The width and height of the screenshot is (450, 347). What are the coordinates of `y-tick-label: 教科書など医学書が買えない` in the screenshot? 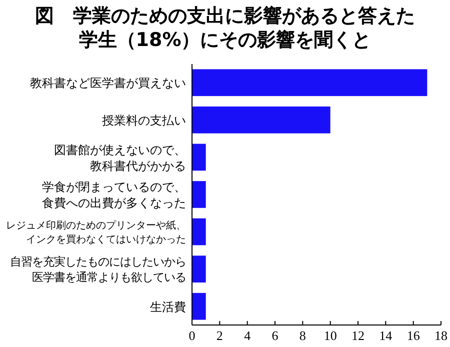 It's located at (108, 83).